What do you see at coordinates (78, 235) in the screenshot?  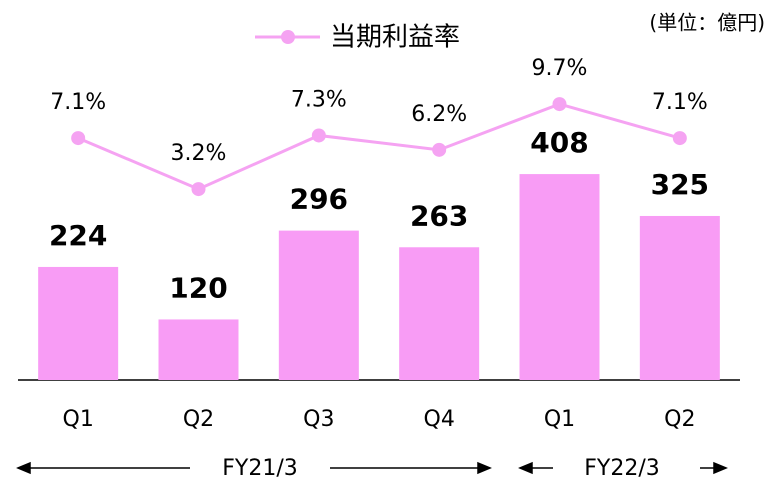 I see `bar-value-label: 224` at bounding box center [78, 235].